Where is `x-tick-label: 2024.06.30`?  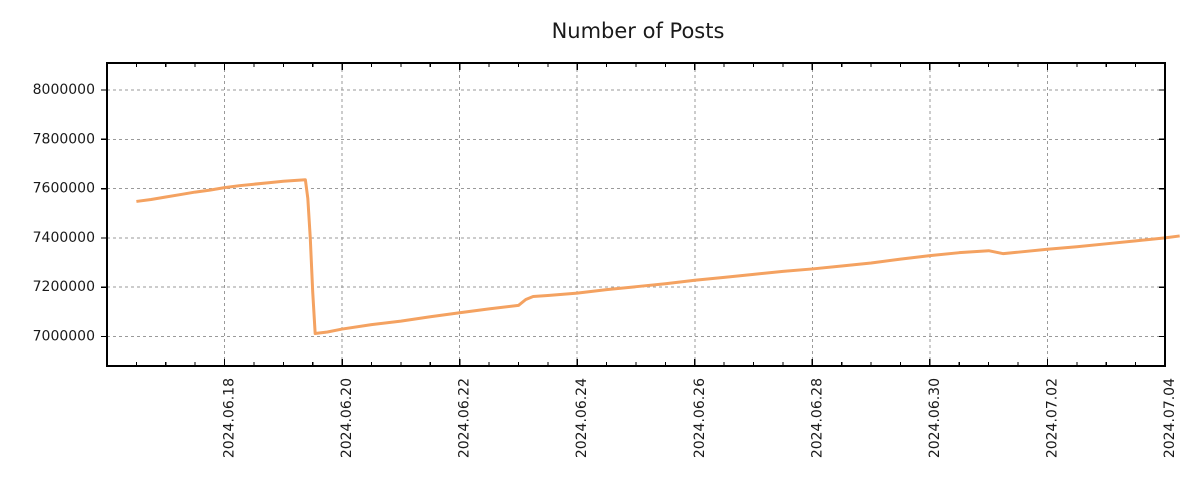
x-tick-label: 2024.06.30 is located at coordinates (935, 418).